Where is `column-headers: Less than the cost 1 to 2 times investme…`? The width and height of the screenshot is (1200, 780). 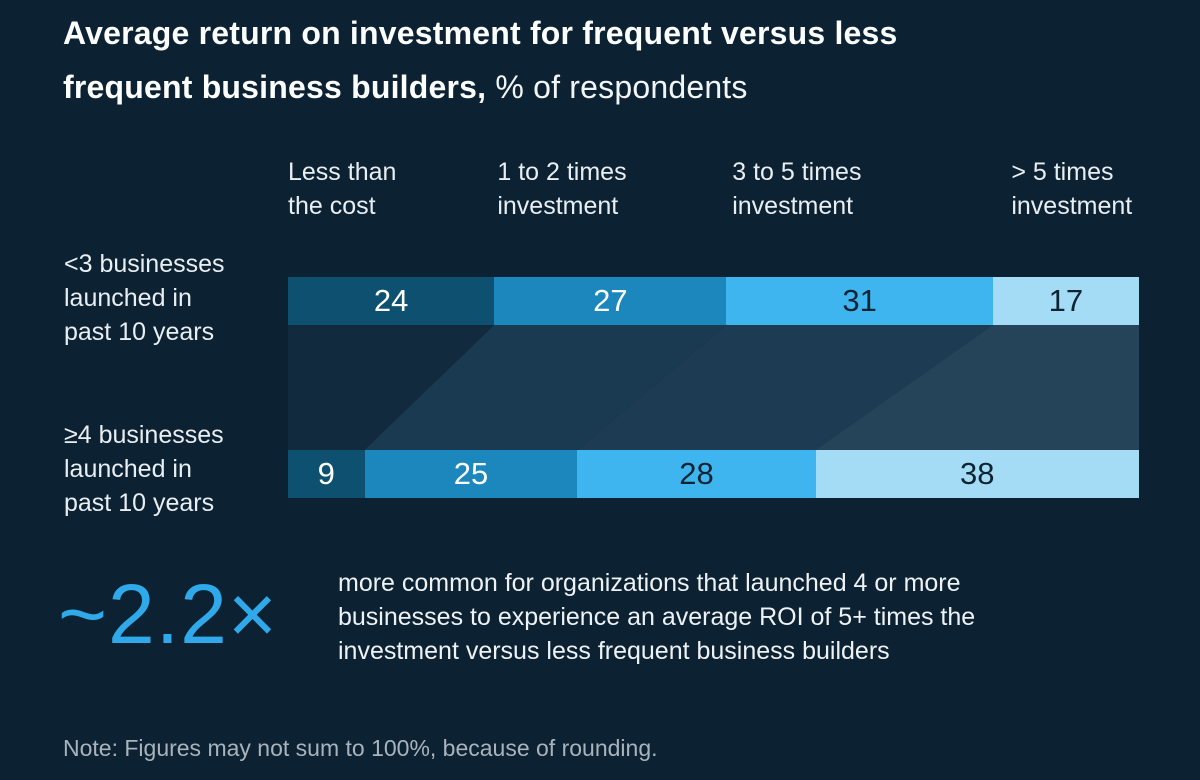 column-headers: Less than the cost 1 to 2 times investme… is located at coordinates (713, 191).